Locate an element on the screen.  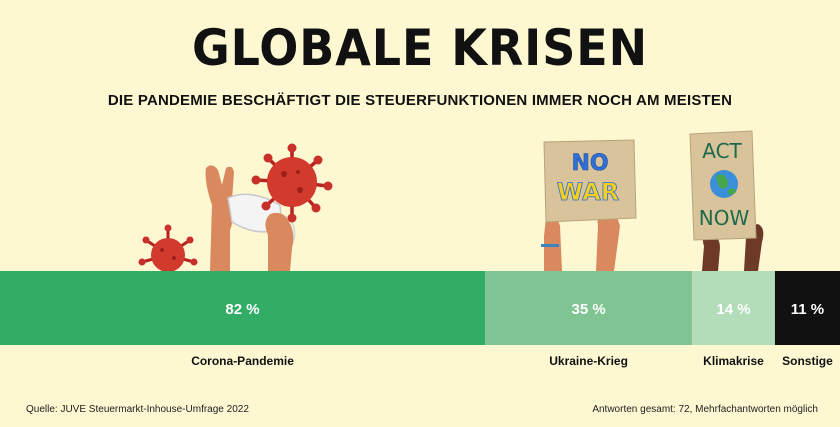
virus-icon-small is located at coordinates (168, 248).